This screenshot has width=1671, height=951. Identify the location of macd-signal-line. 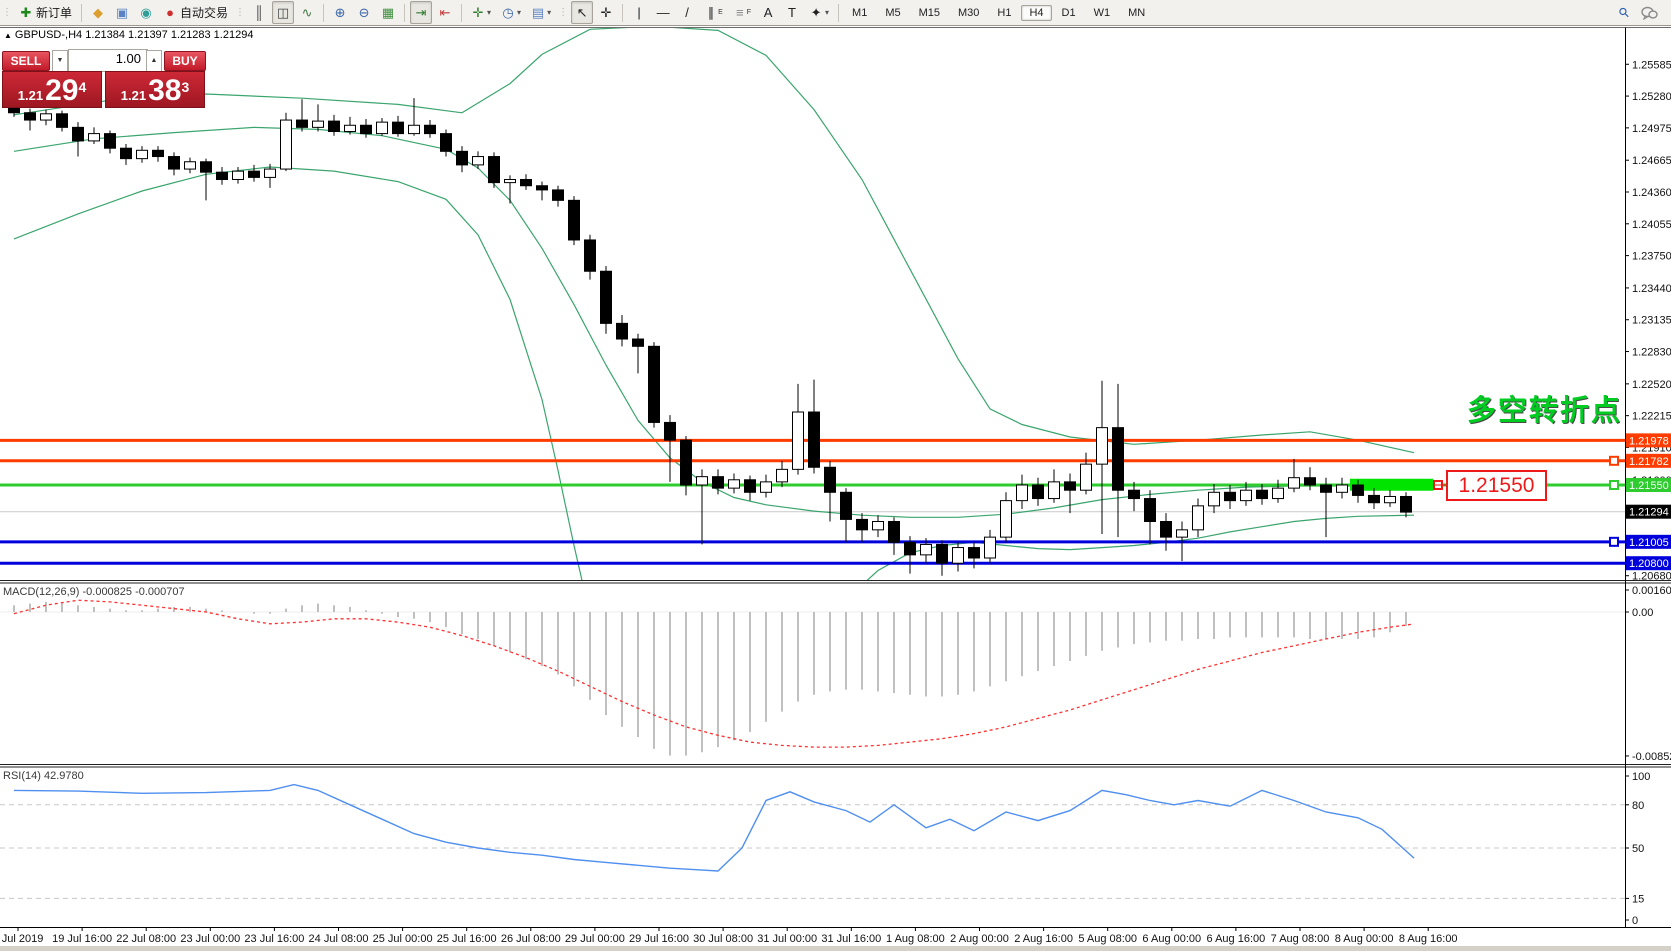
(714, 673).